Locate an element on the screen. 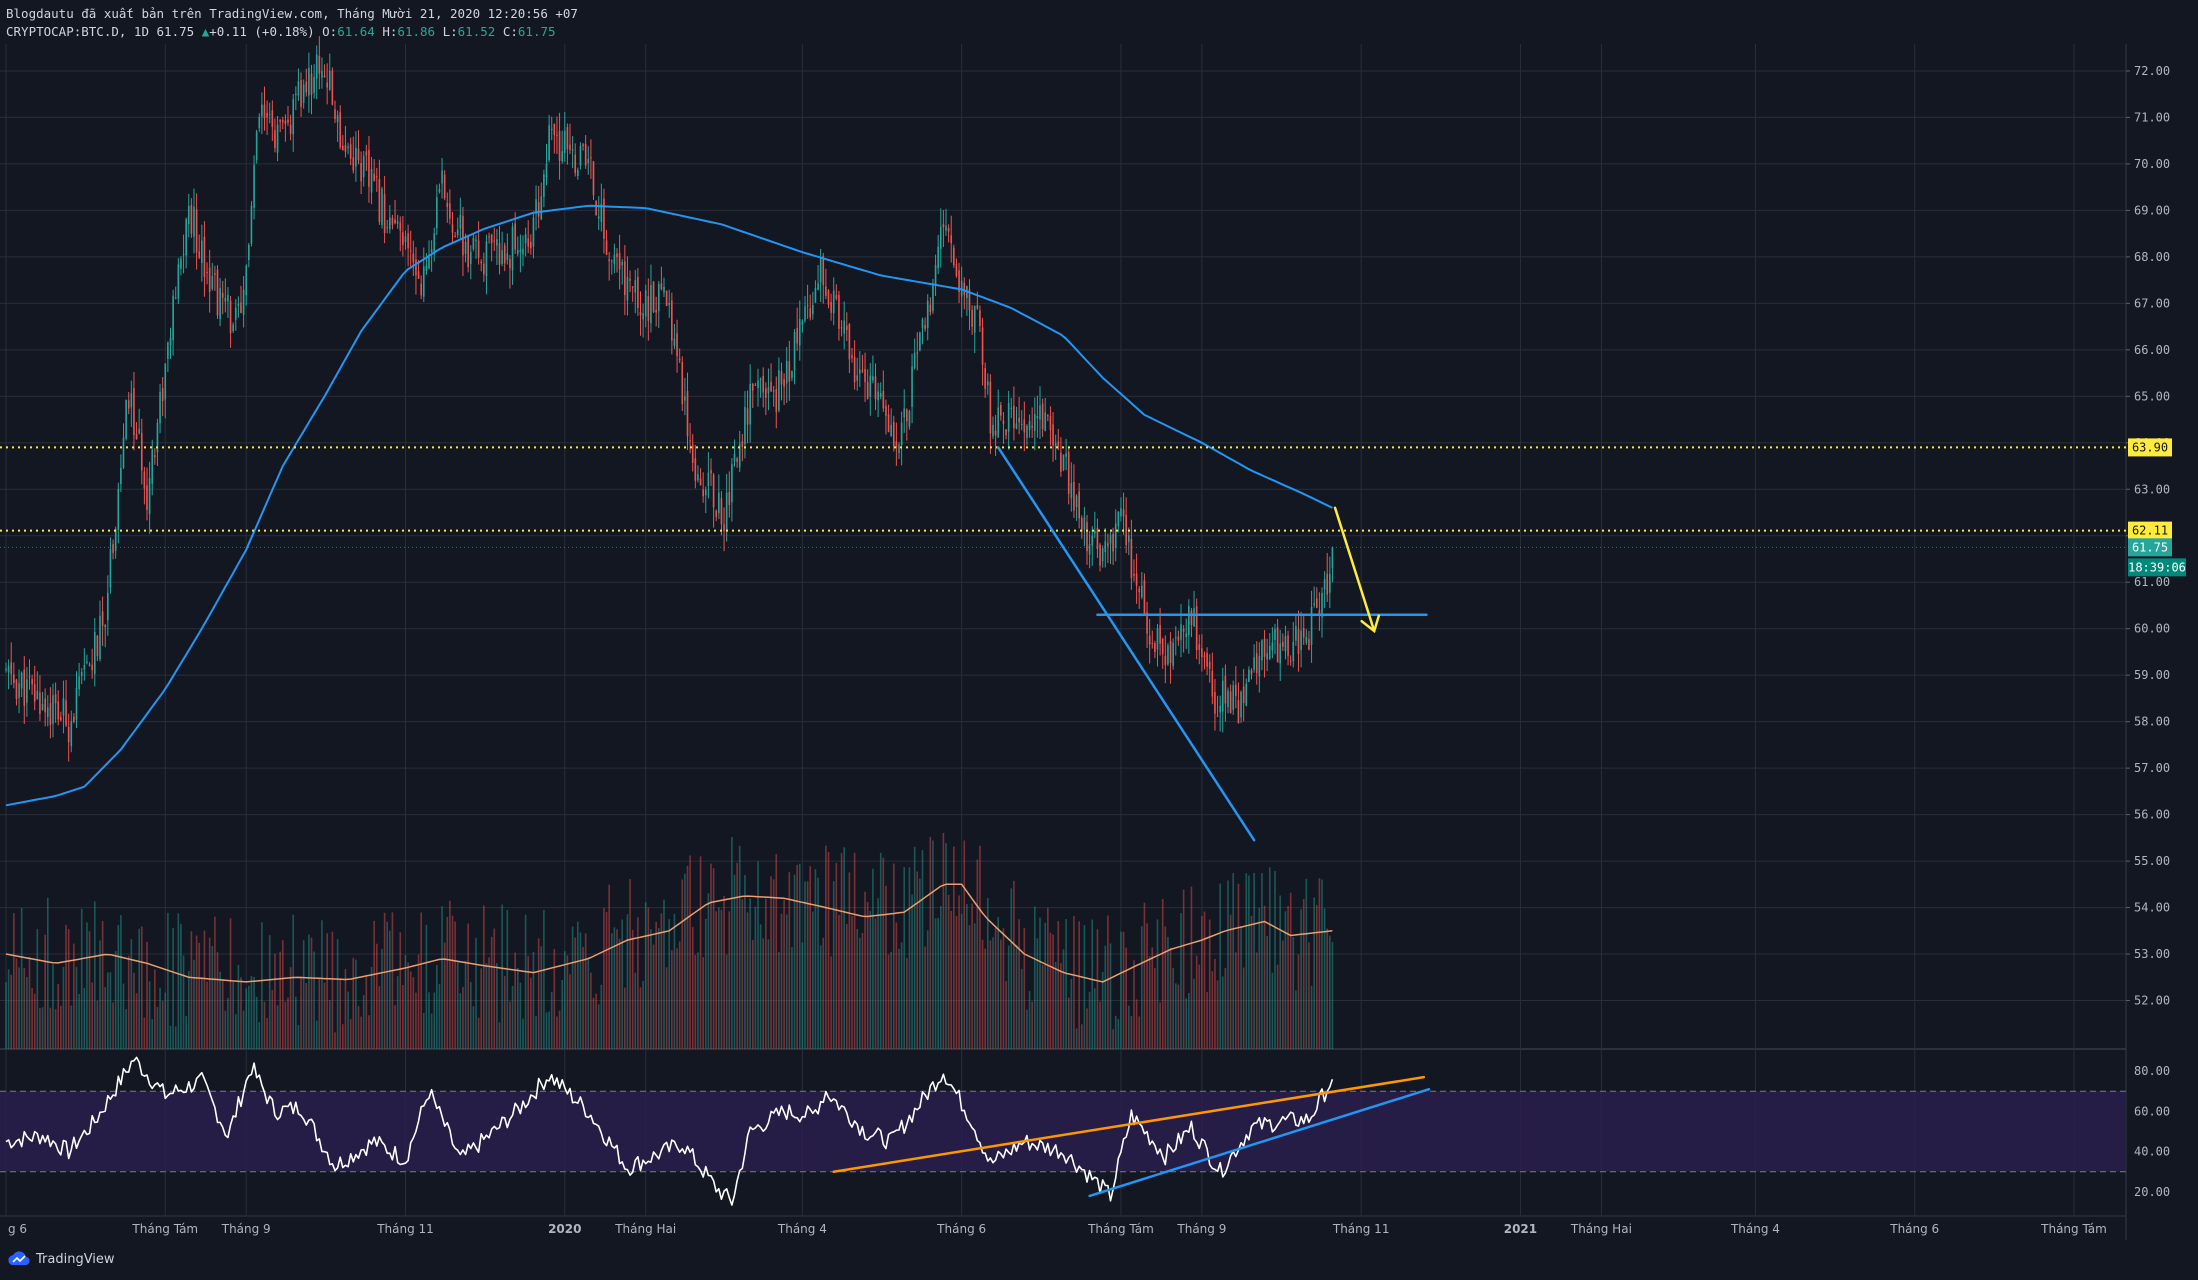 The width and height of the screenshot is (2198, 1280). down-arrow-line is located at coordinates (1354, 569).